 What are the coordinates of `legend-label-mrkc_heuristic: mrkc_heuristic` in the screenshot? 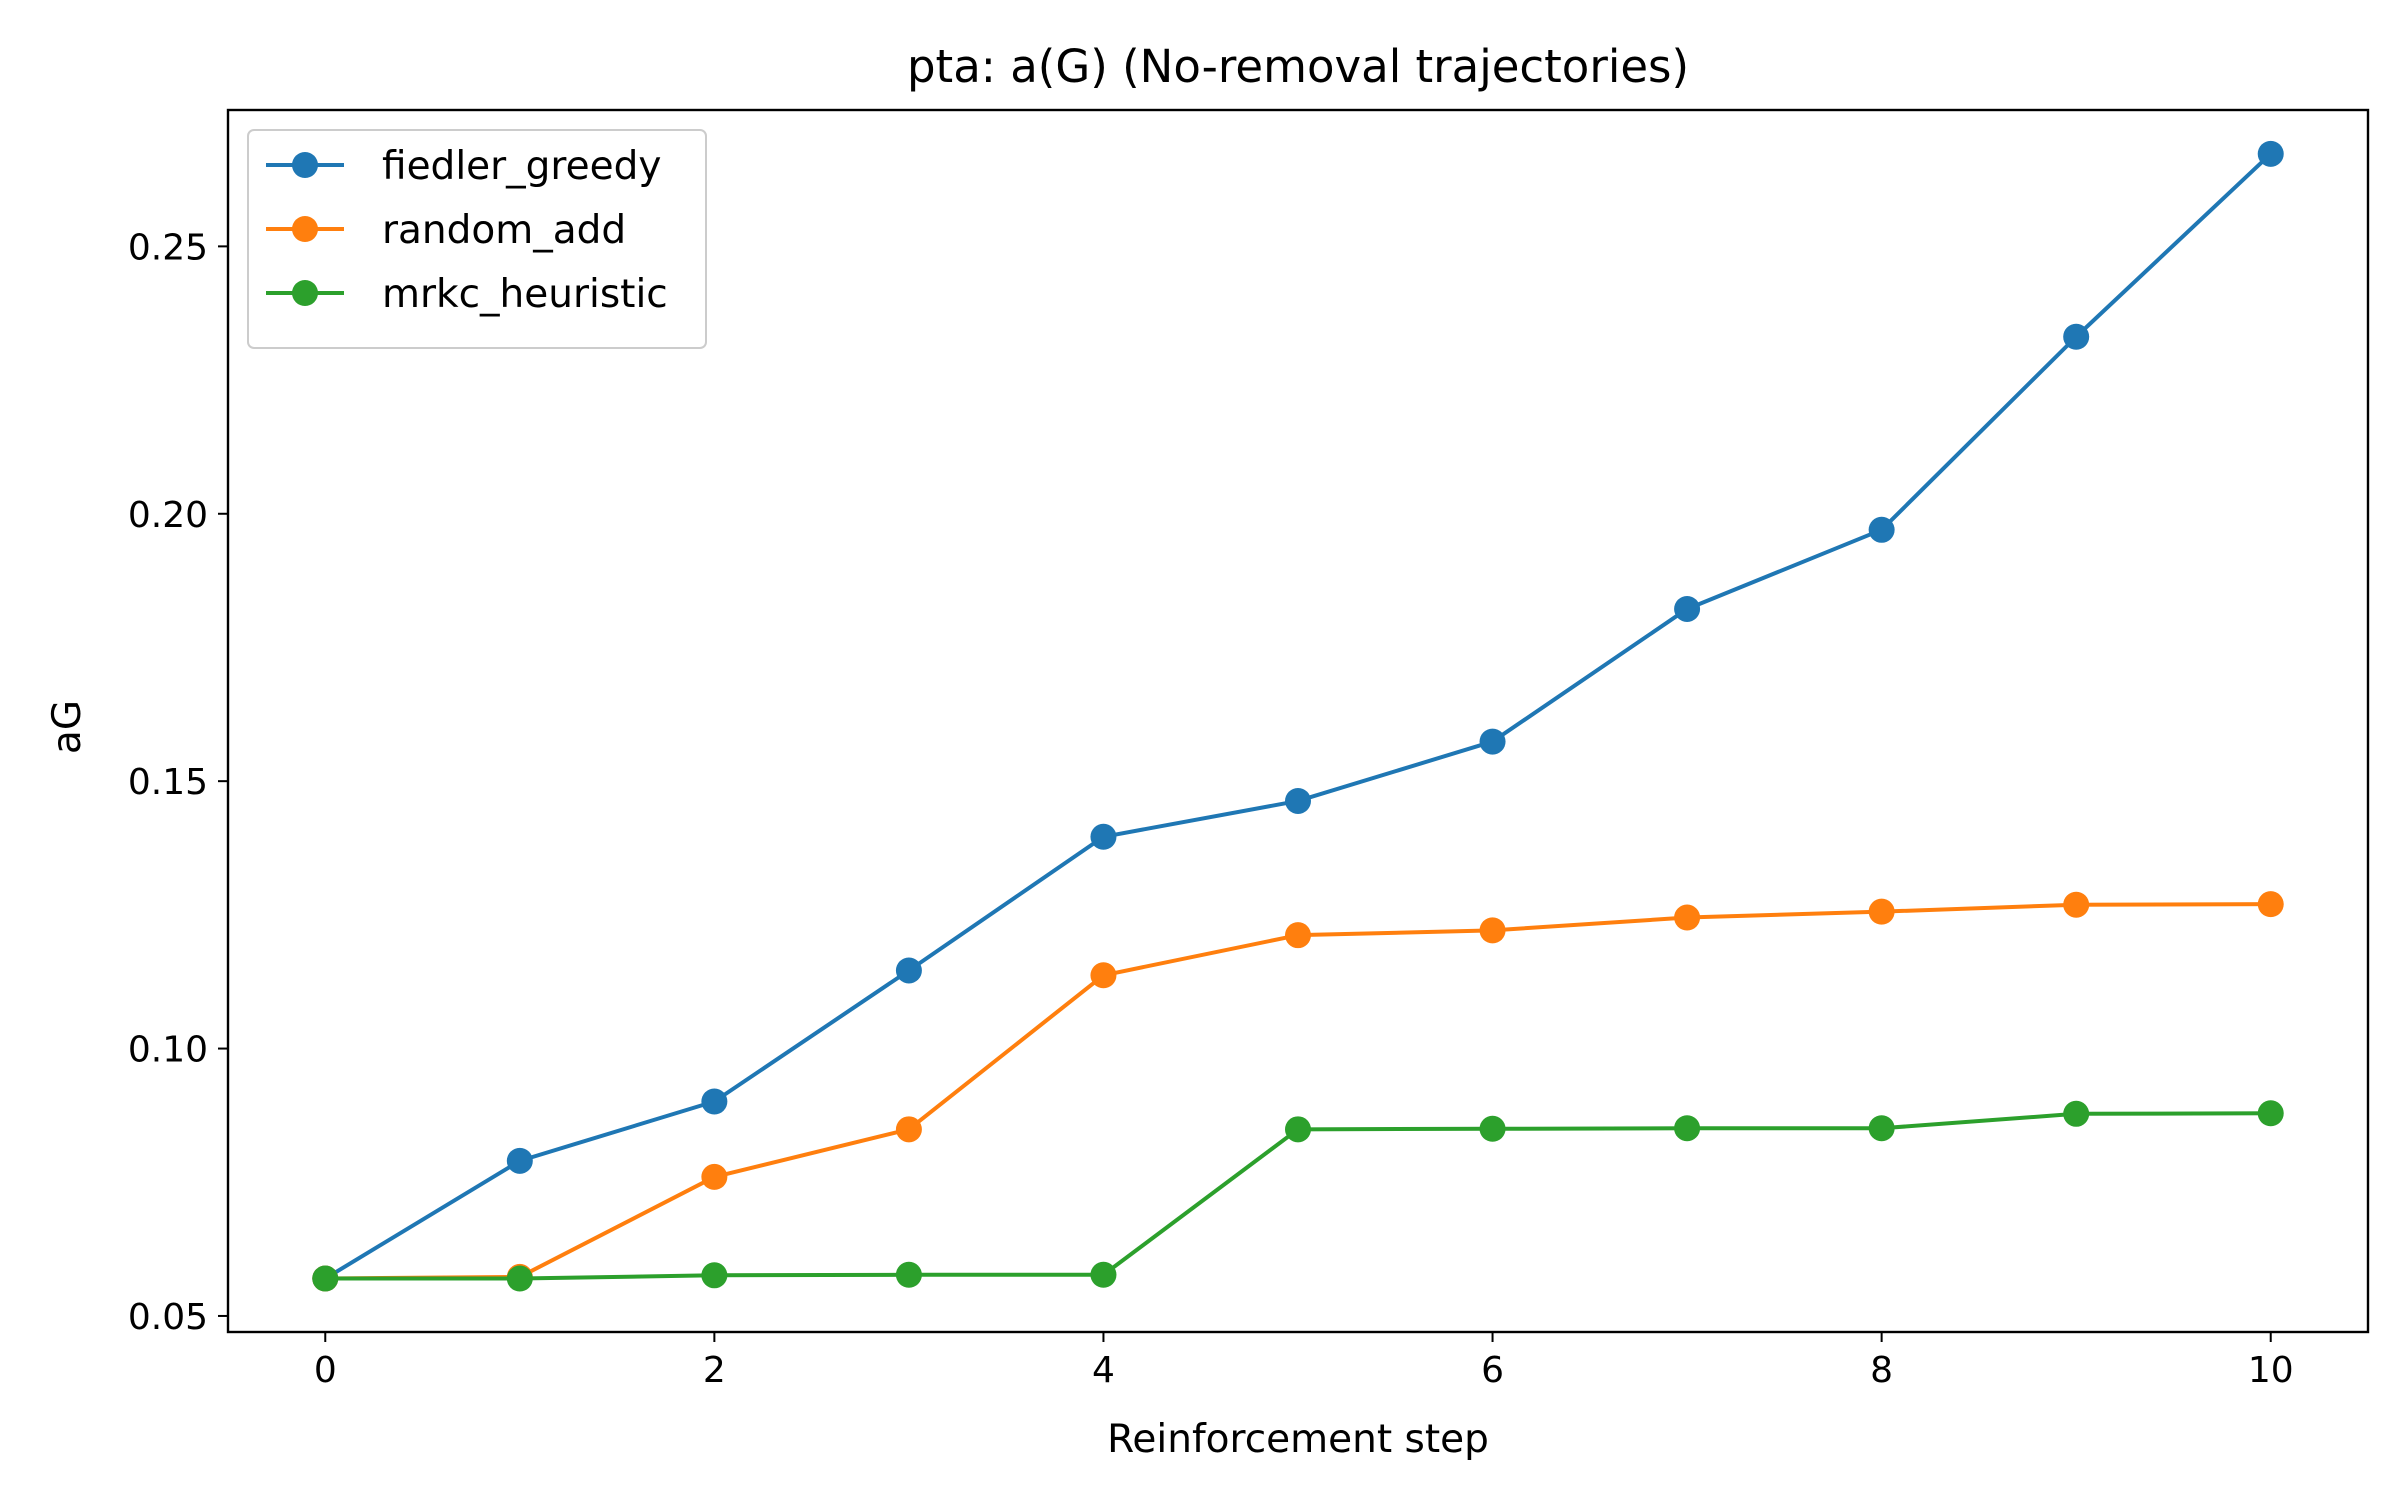 It's located at (525, 294).